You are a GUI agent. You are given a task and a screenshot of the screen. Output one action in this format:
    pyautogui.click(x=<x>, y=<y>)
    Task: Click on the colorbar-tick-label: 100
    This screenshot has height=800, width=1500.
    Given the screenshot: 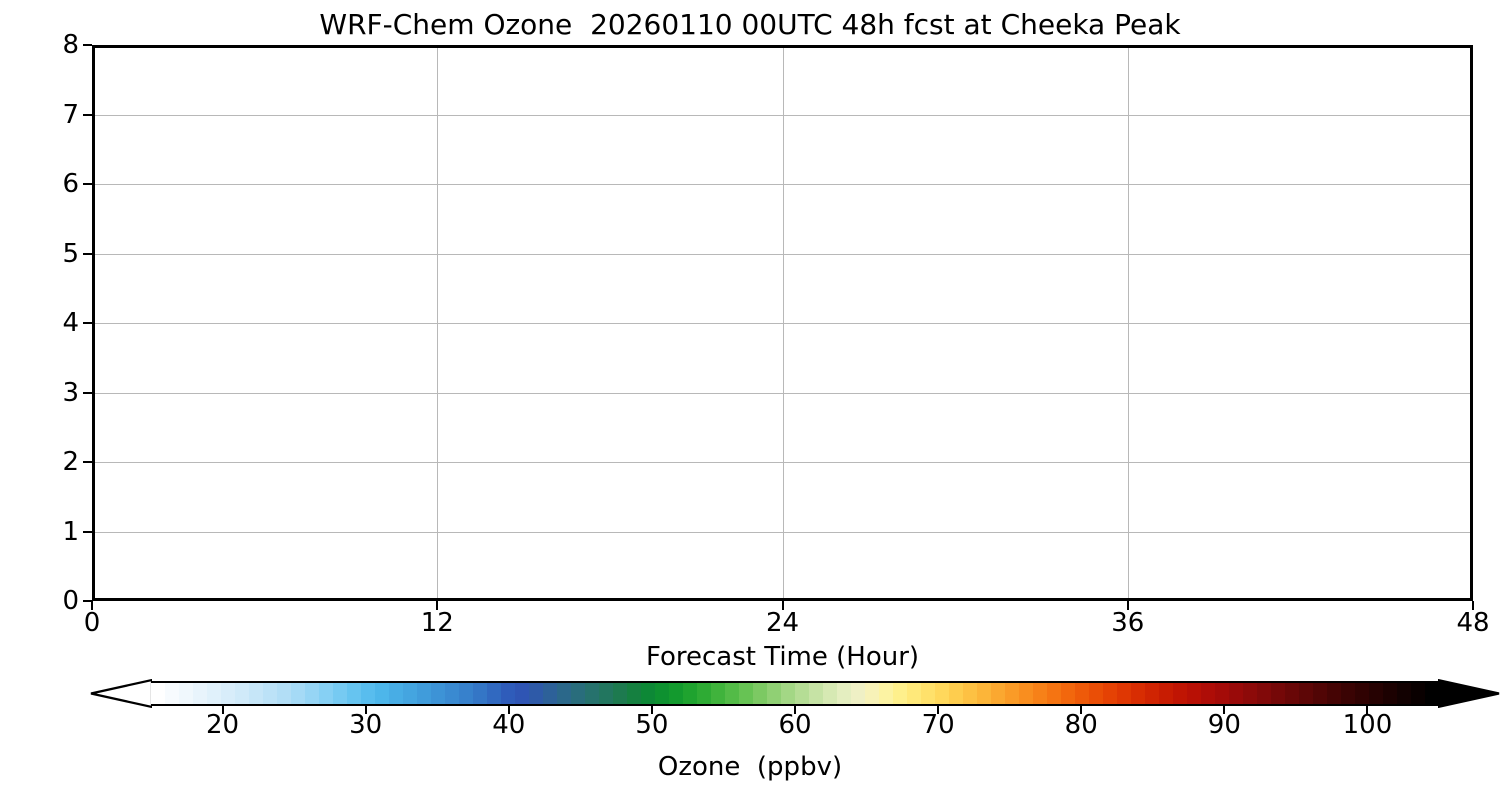 What is the action you would take?
    pyautogui.click(x=1367, y=725)
    